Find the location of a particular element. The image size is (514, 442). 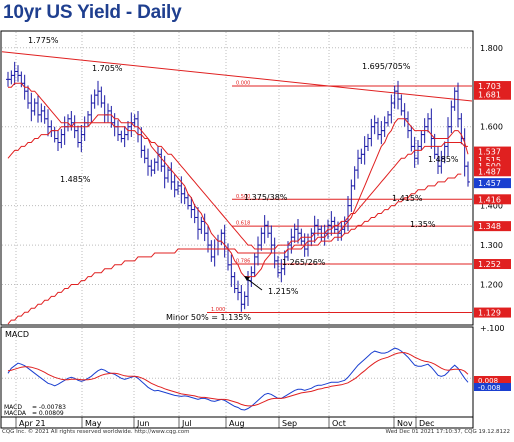

price-annotation: 1.215% is located at coordinates (283, 291).